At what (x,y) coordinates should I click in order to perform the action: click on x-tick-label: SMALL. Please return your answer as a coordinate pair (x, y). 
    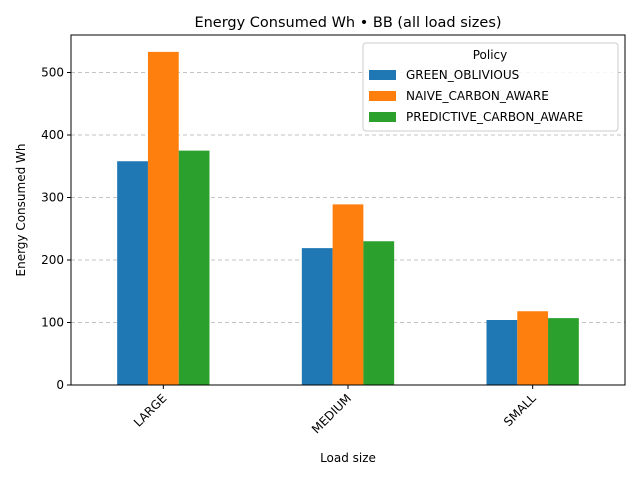
    Looking at the image, I should click on (520, 410).